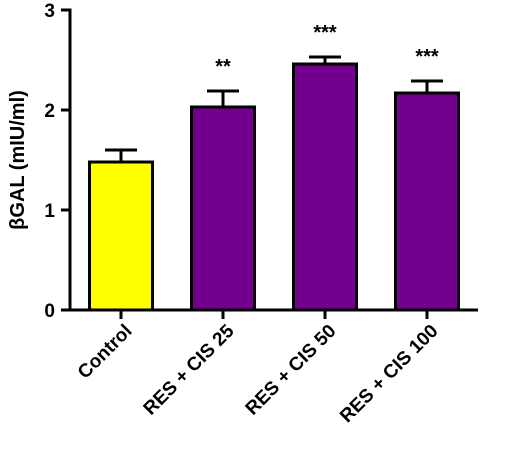 This screenshot has width=512, height=461. What do you see at coordinates (57, 161) in the screenshot?
I see `y-axis-ticks: 0 1 2 3` at bounding box center [57, 161].